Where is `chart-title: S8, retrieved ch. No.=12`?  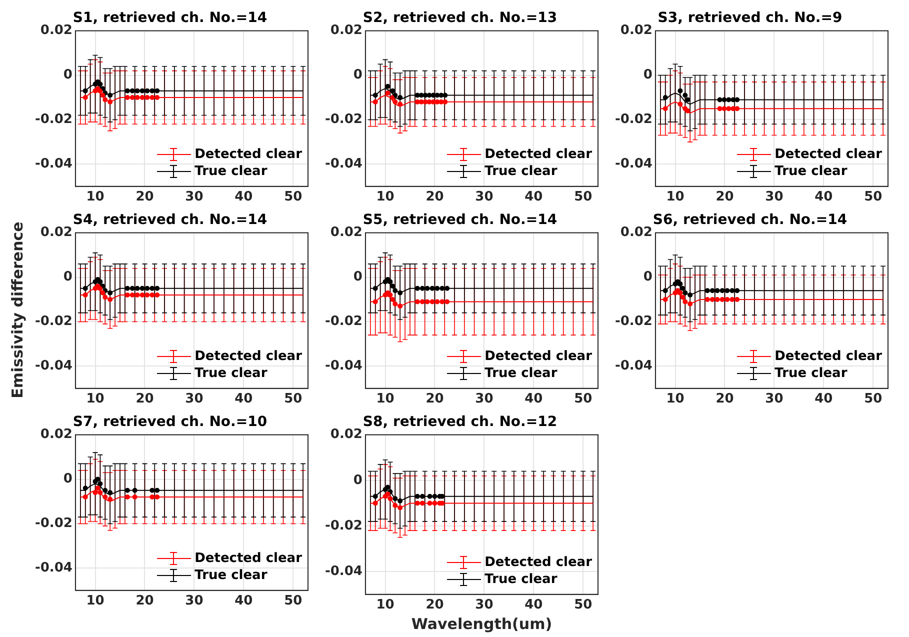 chart-title: S8, retrieved ch. No.=12 is located at coordinates (460, 422).